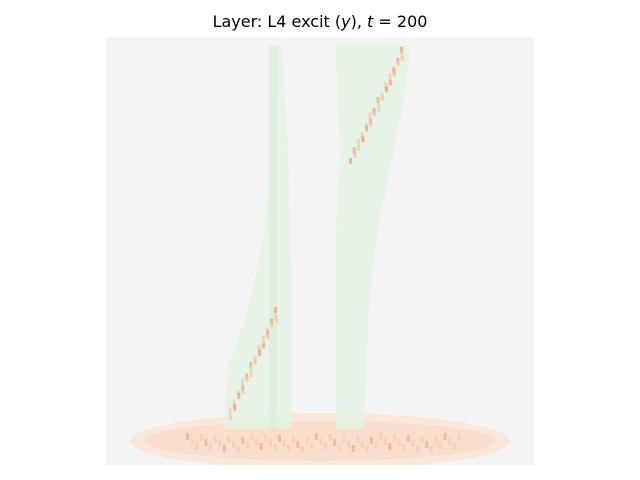 This screenshot has width=640, height=480. Describe the element at coordinates (277, 21) in the screenshot. I see `title-prefix: Layer: L4 excit (` at that location.